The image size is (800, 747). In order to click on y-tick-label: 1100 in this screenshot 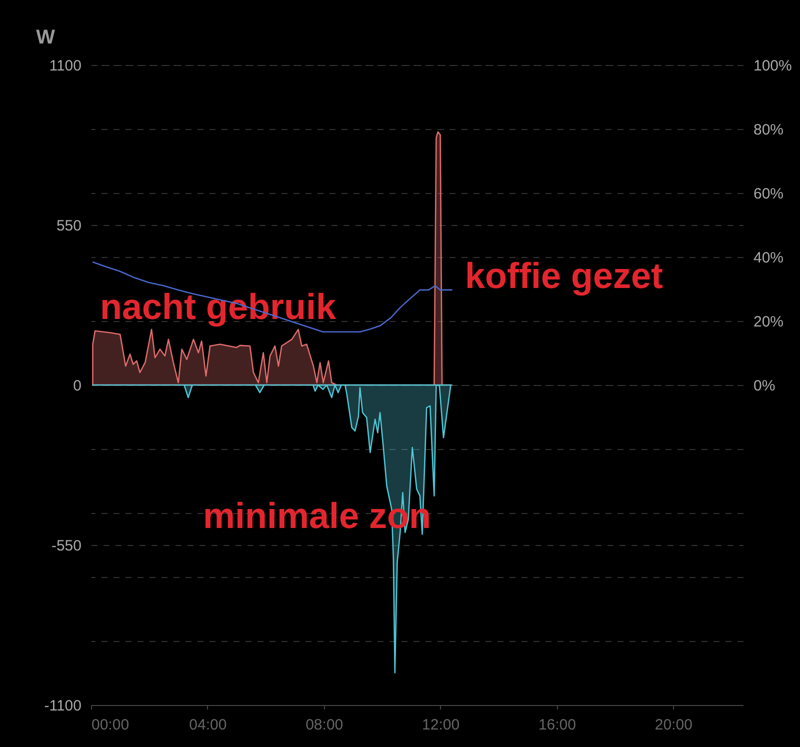, I will do `click(65, 66)`.